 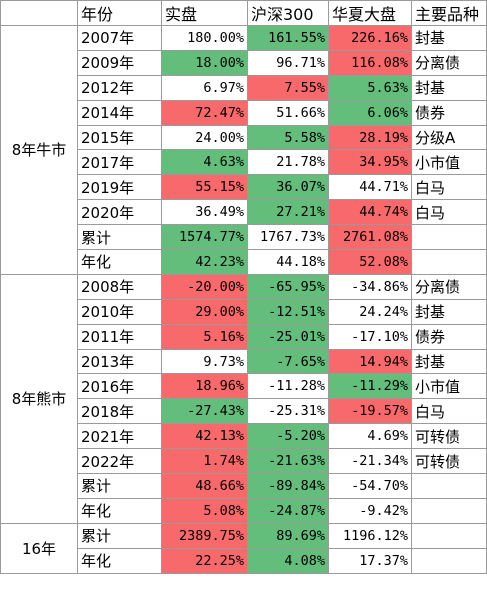 I want to click on actual-return-cell: -27.43%, so click(x=204, y=411).